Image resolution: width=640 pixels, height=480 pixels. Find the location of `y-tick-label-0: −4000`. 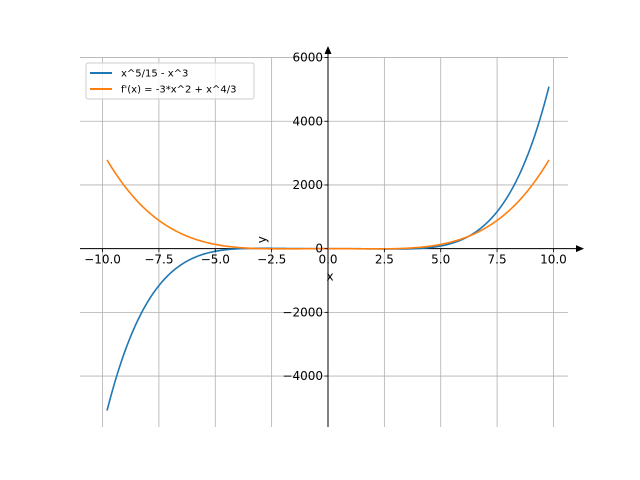

y-tick-label-0: −4000 is located at coordinates (302, 376).